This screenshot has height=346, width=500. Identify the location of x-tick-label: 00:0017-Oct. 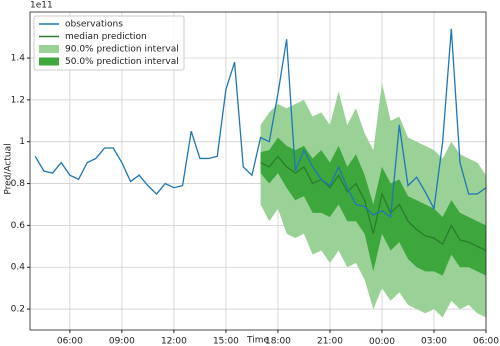
(382, 341).